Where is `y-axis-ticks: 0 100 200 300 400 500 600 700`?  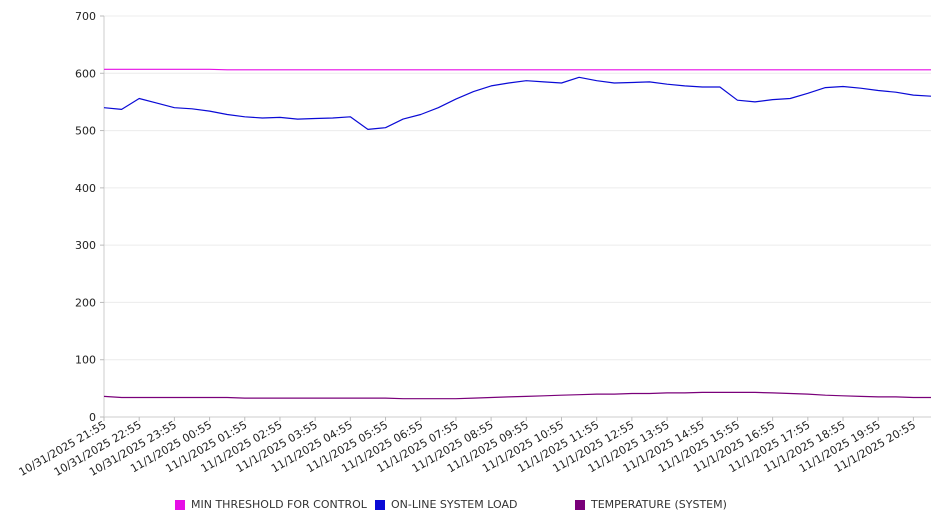 y-axis-ticks: 0 100 200 300 400 500 600 700 is located at coordinates (89, 217).